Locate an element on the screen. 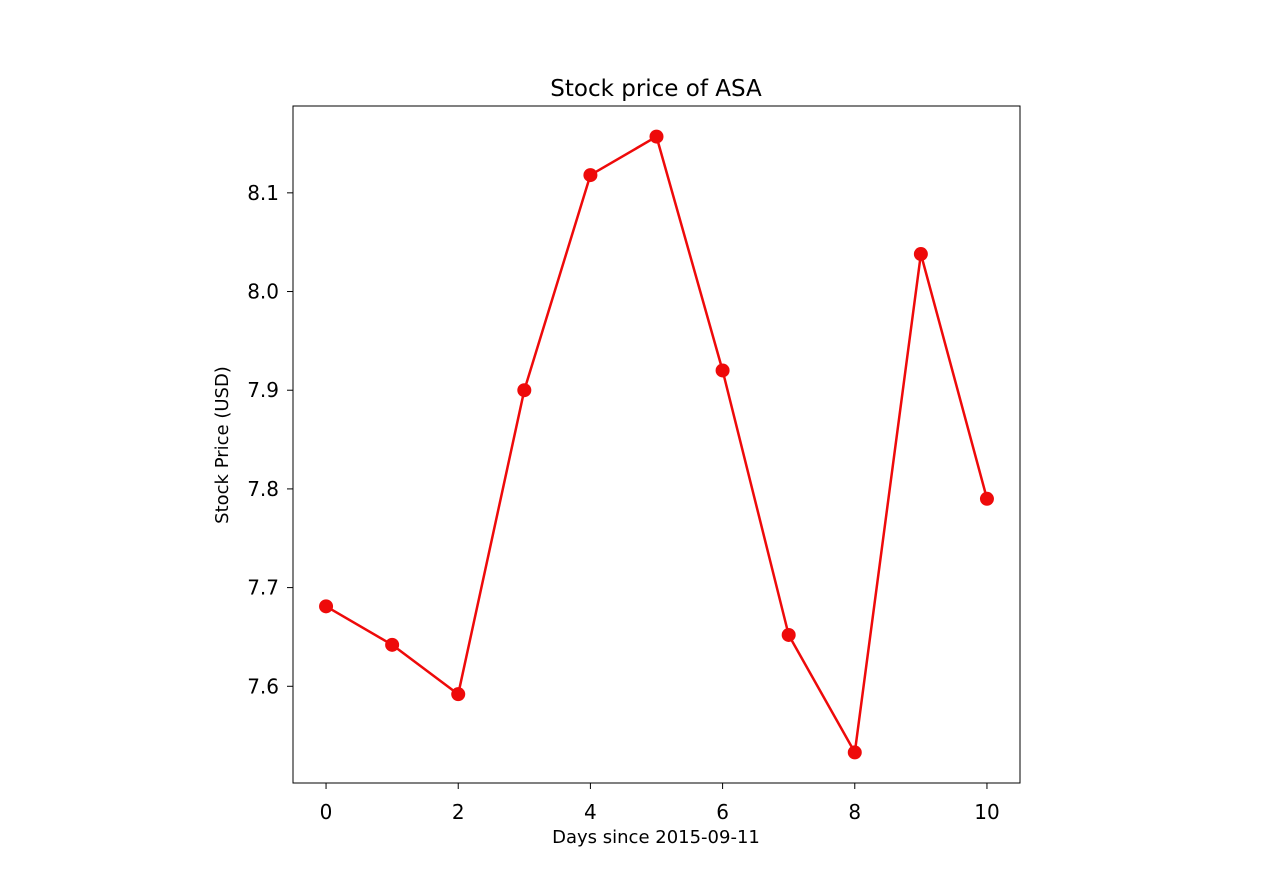  x-tick-label: 4 is located at coordinates (590, 812).